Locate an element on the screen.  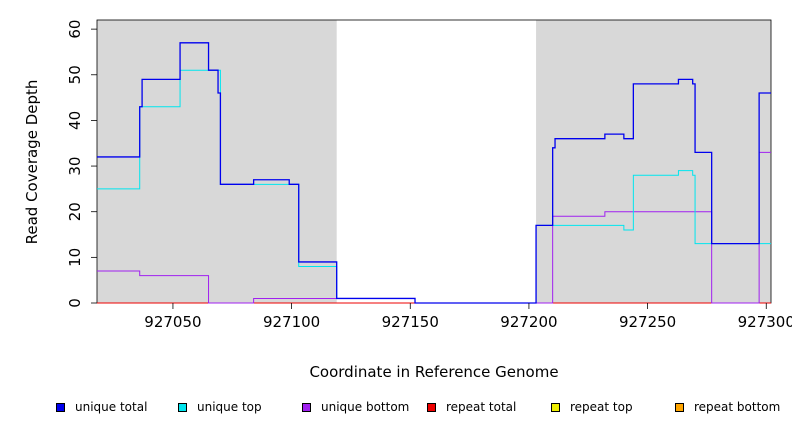
legend-label: repeat top is located at coordinates (601, 407).